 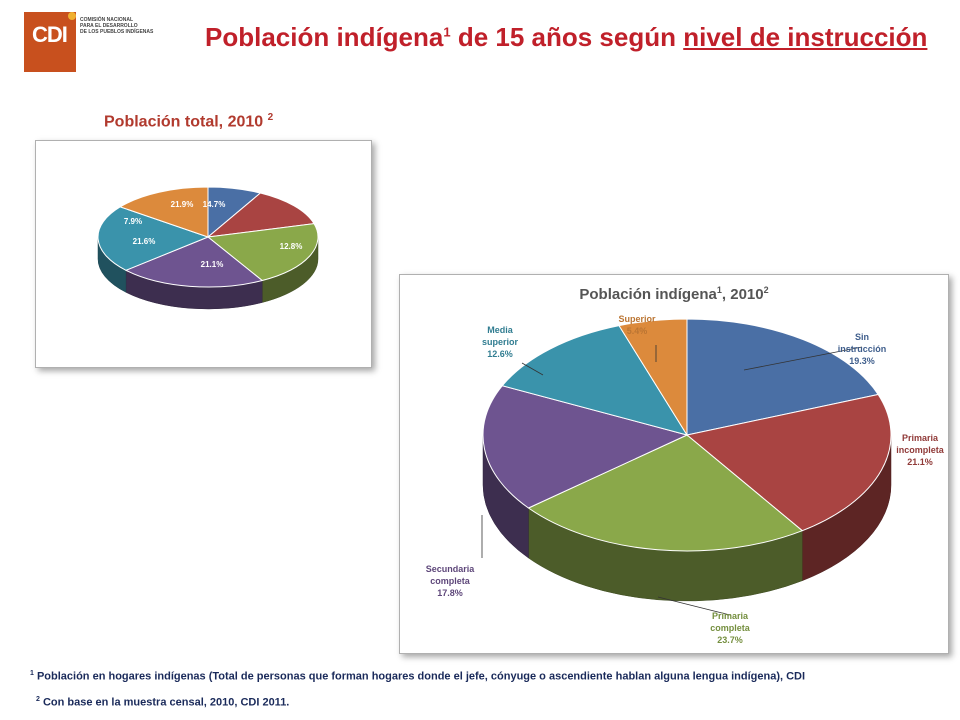 I want to click on slice-value-label: 7.9%, so click(x=133, y=221).